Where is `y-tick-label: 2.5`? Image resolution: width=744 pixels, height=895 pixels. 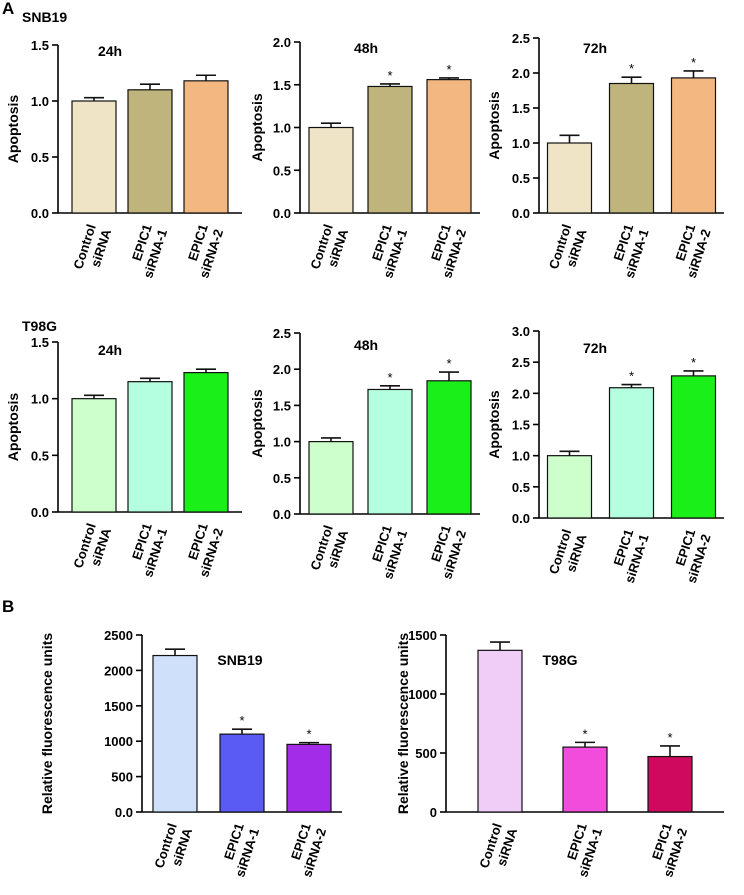
y-tick-label: 2.5 is located at coordinates (521, 38).